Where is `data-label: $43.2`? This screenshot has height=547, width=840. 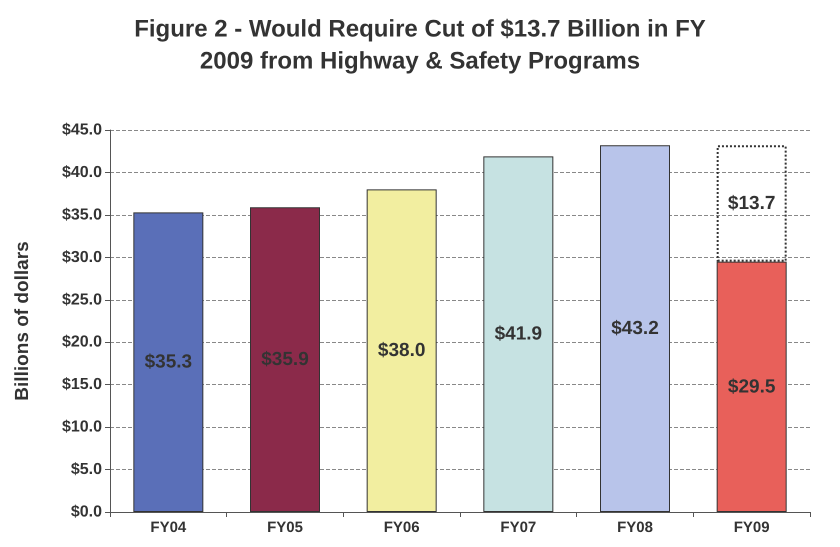 data-label: $43.2 is located at coordinates (635, 329).